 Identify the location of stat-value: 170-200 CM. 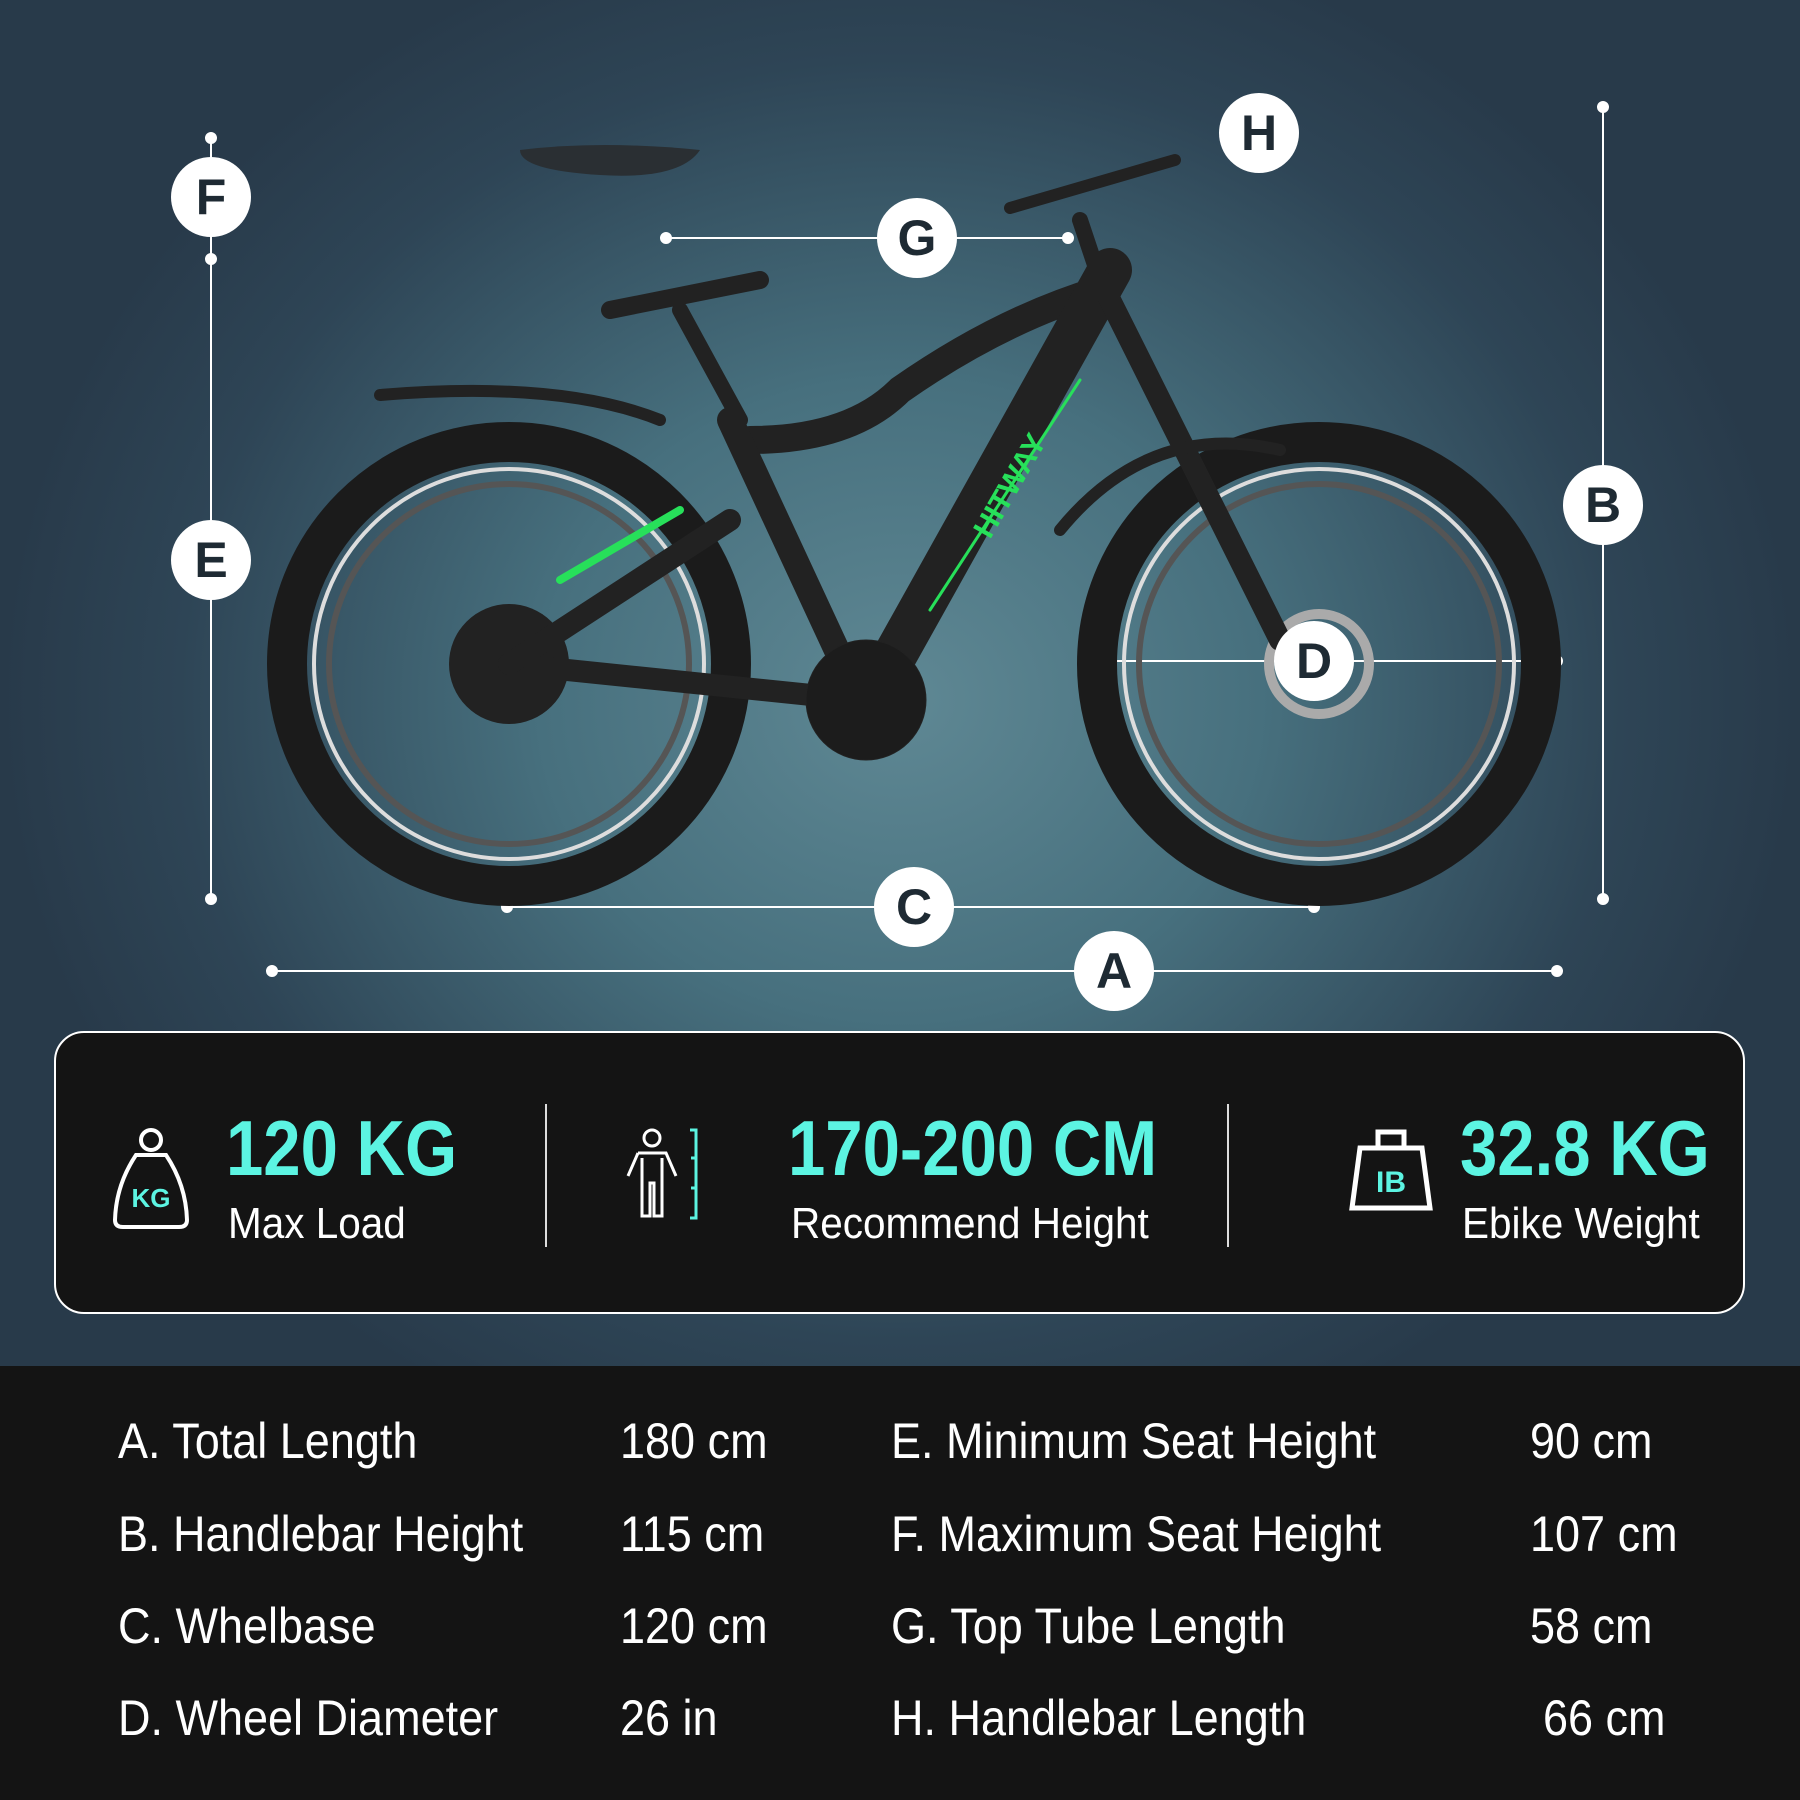
(973, 1148).